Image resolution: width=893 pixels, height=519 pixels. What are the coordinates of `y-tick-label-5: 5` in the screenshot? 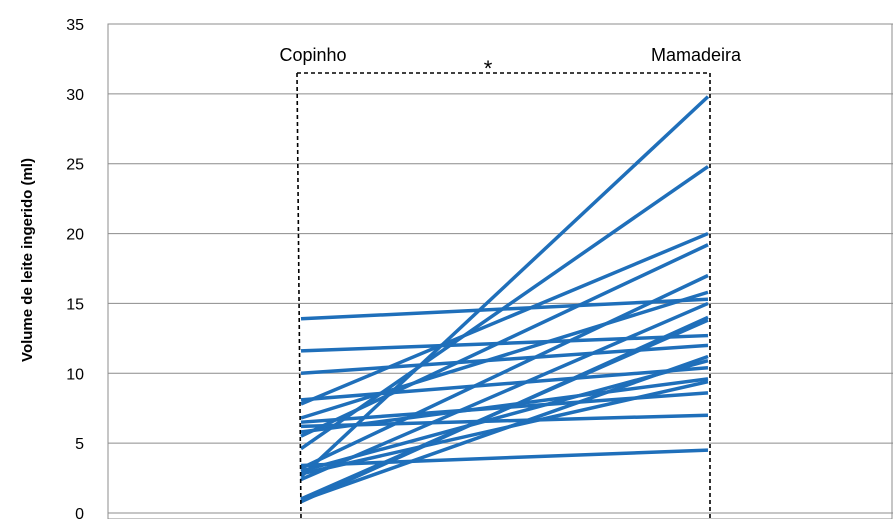 It's located at (79, 444).